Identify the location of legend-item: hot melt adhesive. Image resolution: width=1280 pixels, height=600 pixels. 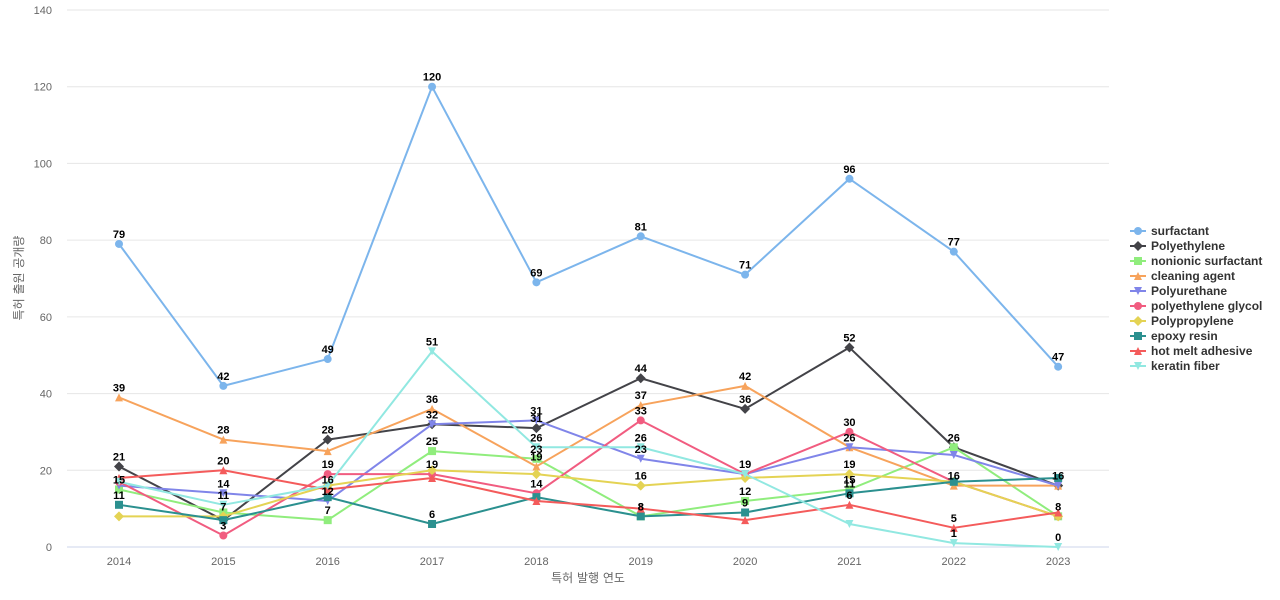
(1191, 351).